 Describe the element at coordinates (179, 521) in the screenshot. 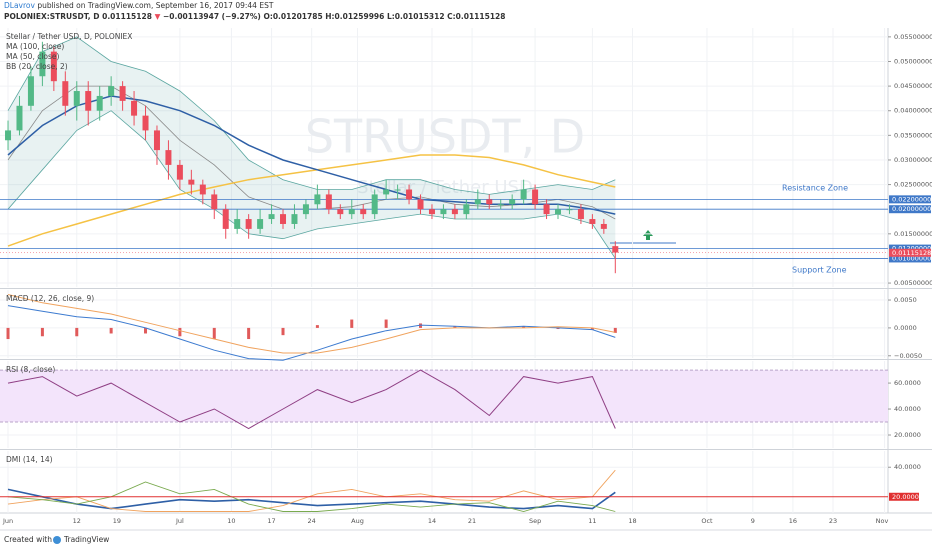

I see `x-tick-label: Jul` at that location.